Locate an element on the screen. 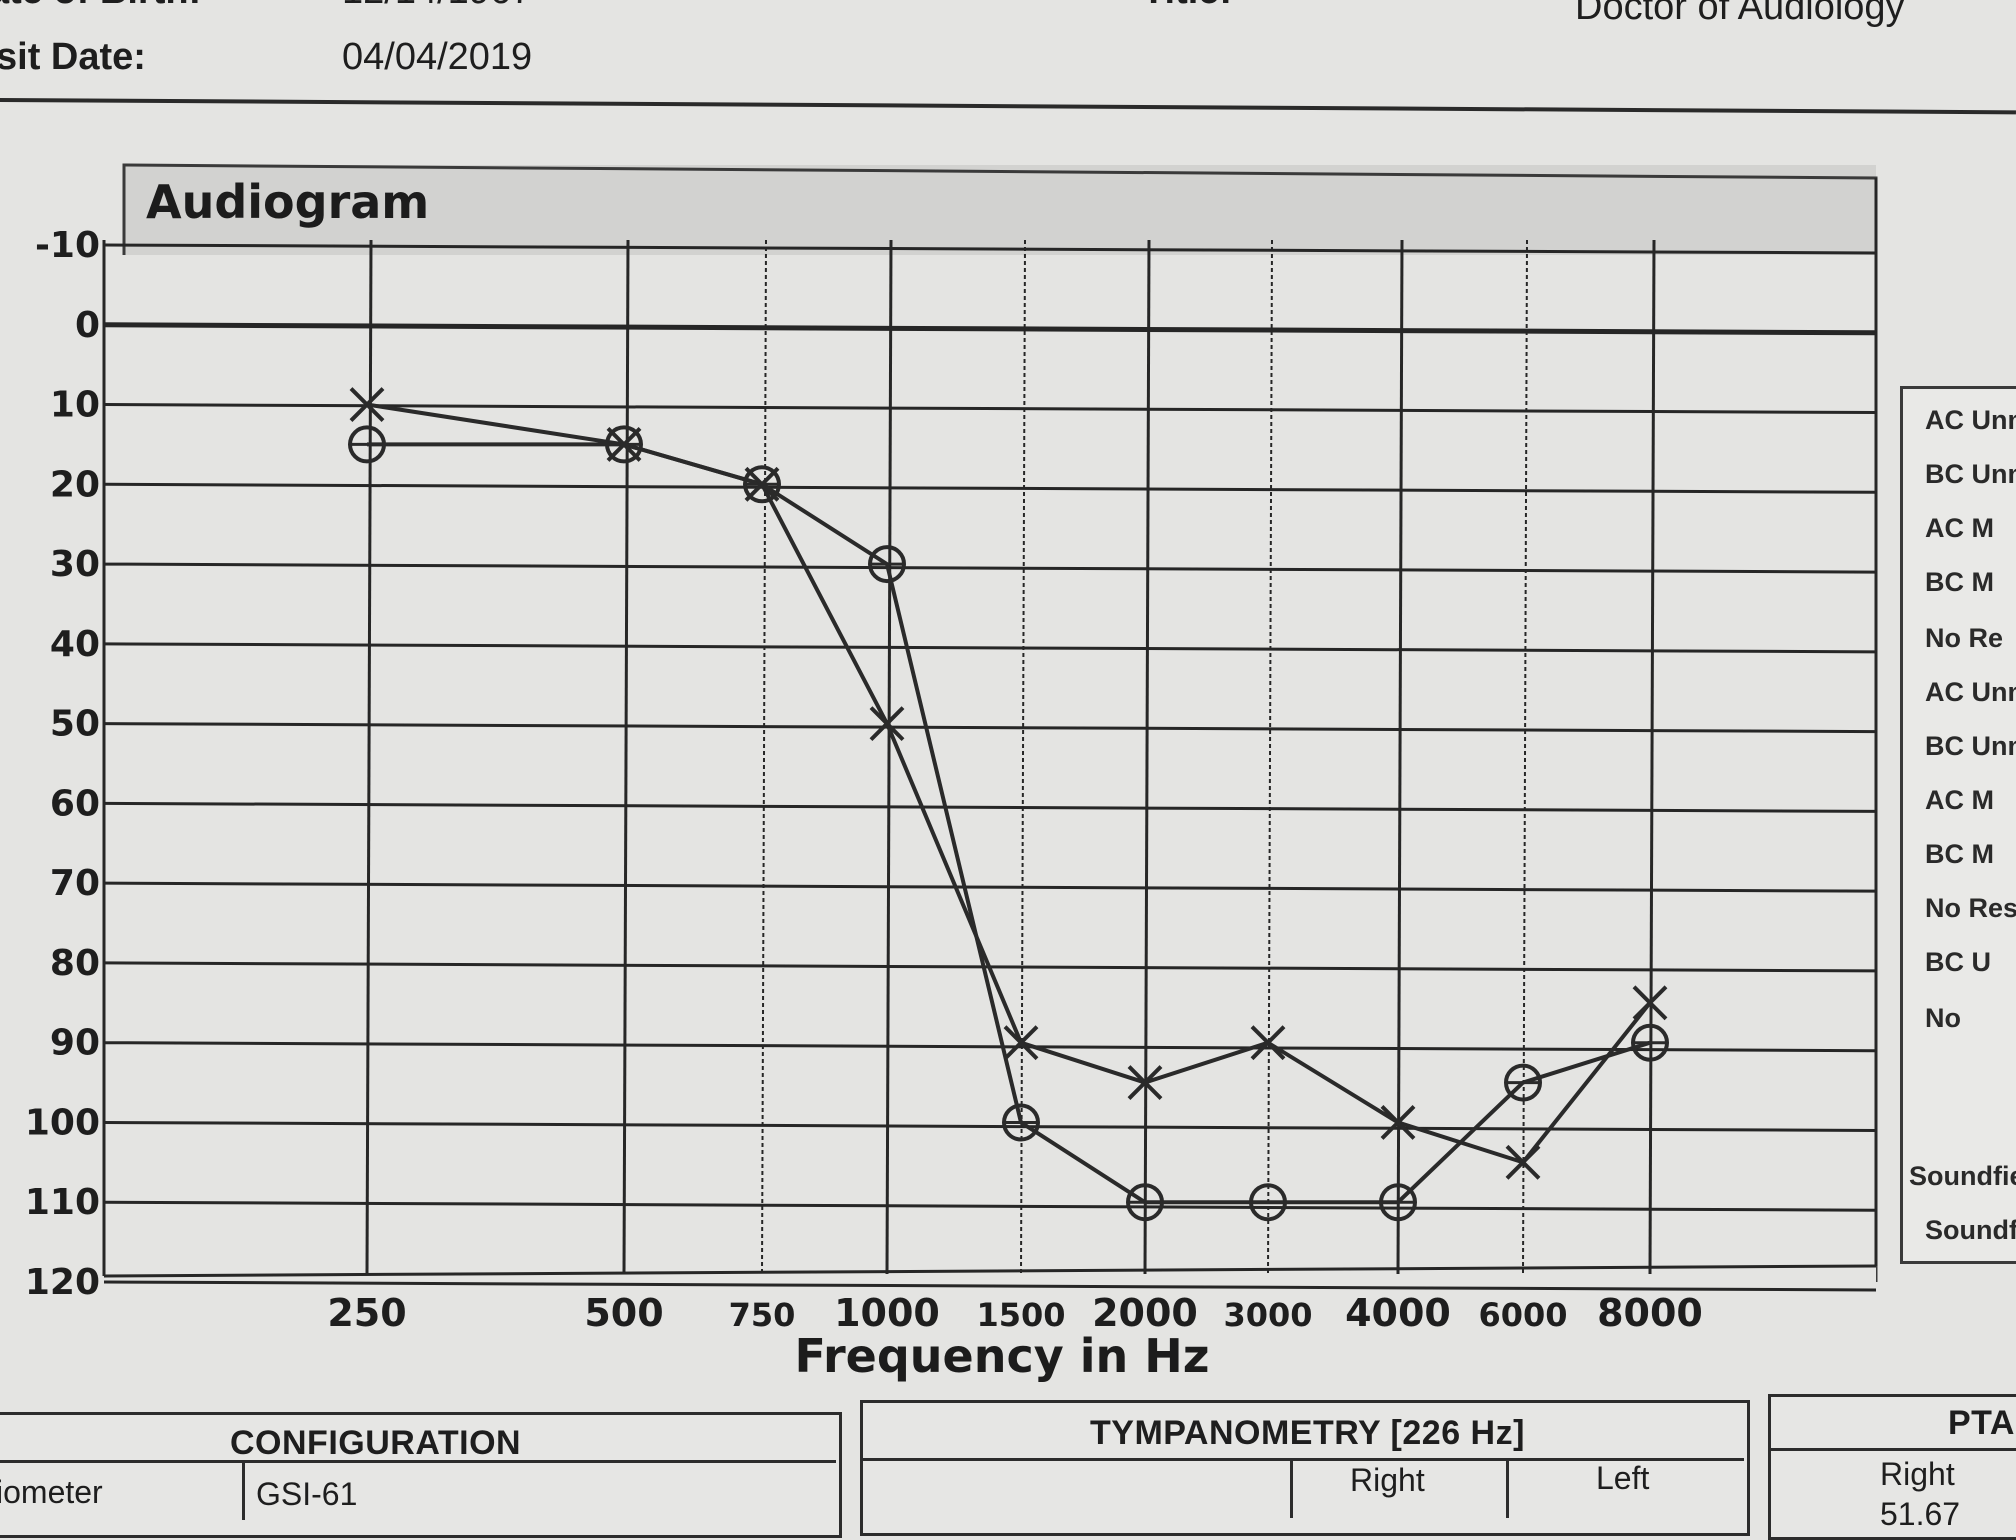  dob-value: 12/14/1967 is located at coordinates (437, 6).